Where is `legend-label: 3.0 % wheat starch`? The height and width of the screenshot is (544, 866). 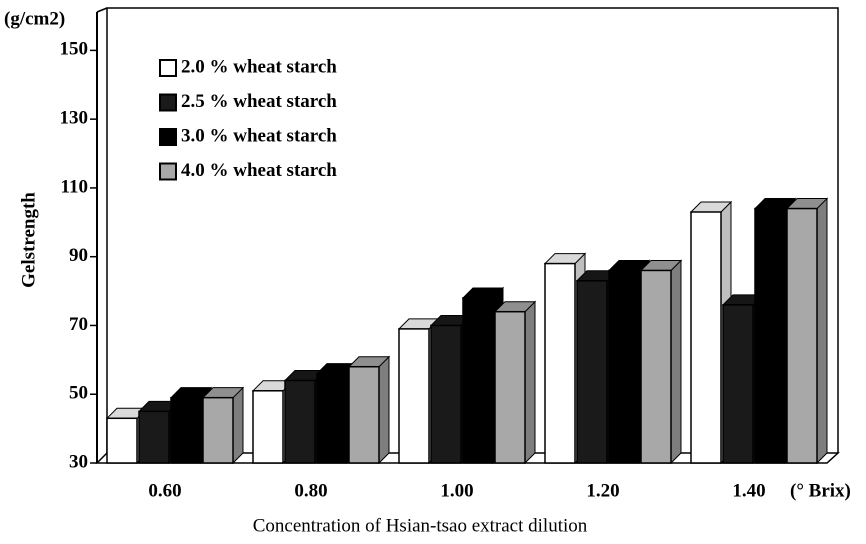
legend-label: 3.0 % wheat starch is located at coordinates (259, 135).